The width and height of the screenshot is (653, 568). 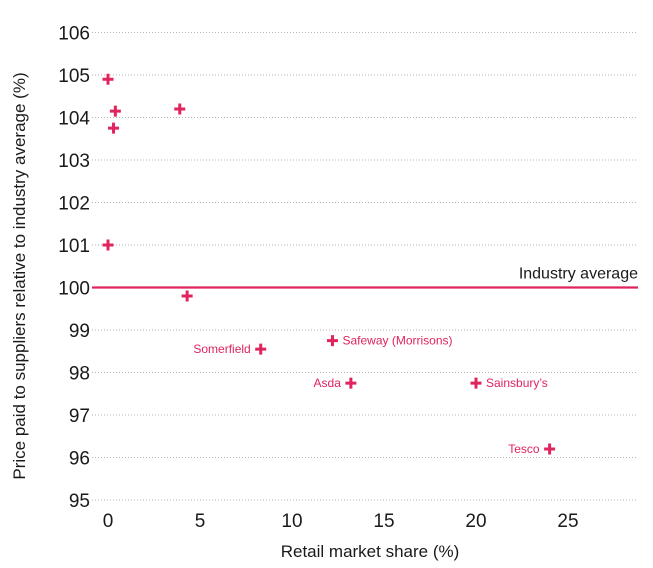 I want to click on x-tick-label: 25, so click(x=567, y=521).